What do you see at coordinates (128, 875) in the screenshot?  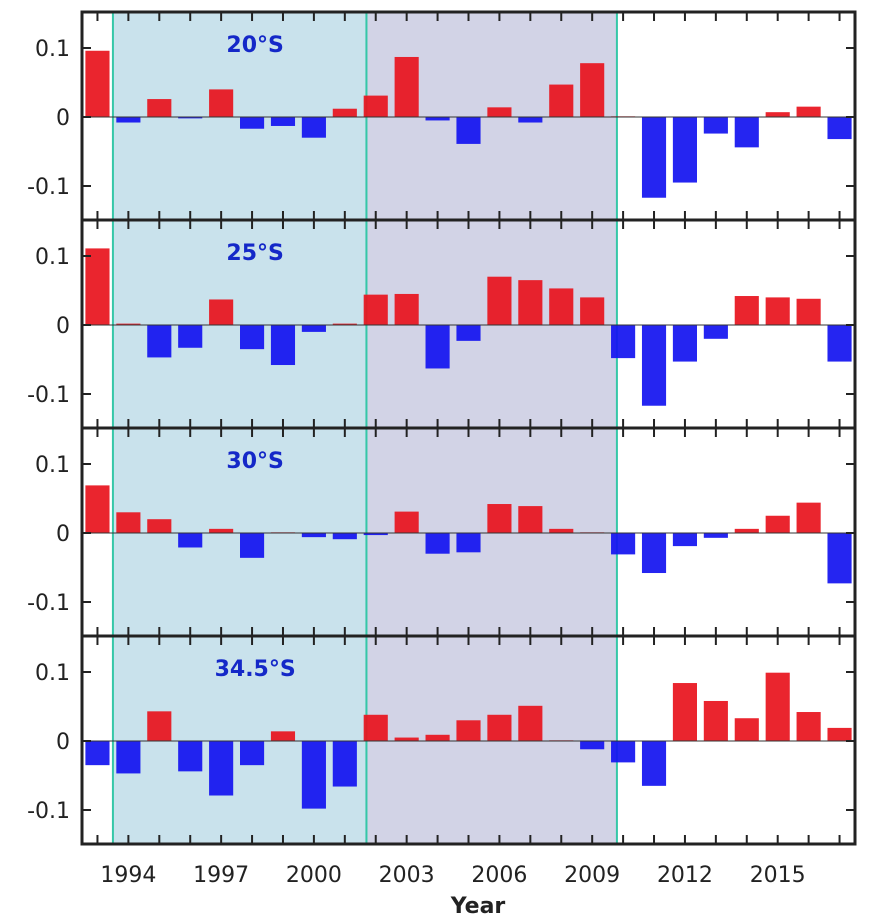 I see `x-tick-label: 1994` at bounding box center [128, 875].